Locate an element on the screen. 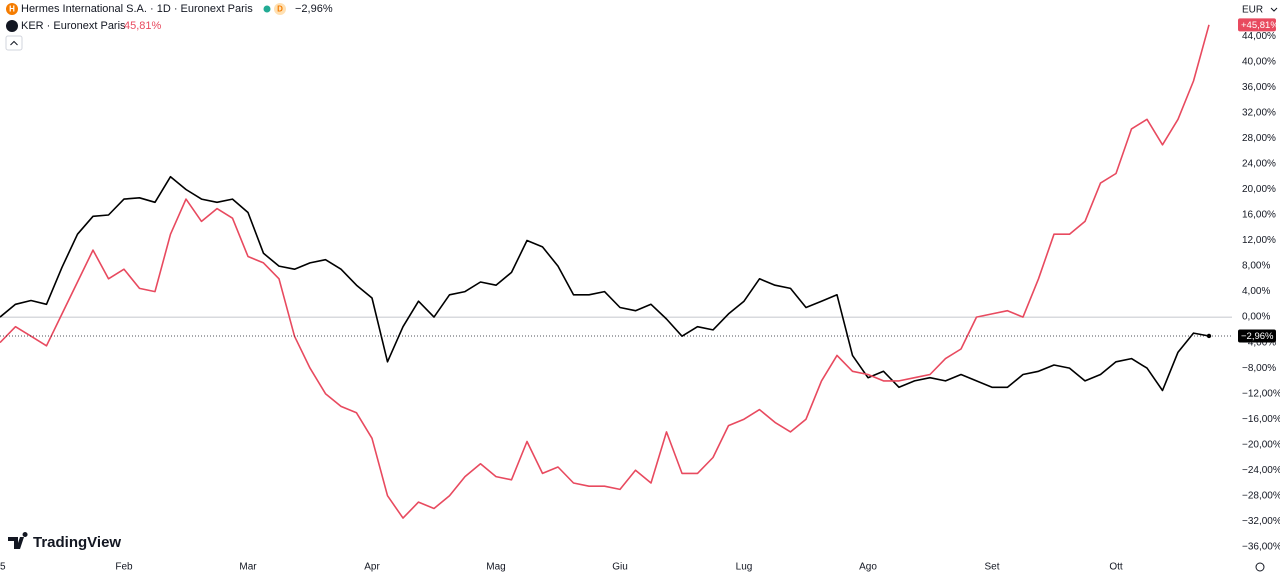 Image resolution: width=1280 pixels, height=575 pixels. x-tick-label: Mar is located at coordinates (248, 567).